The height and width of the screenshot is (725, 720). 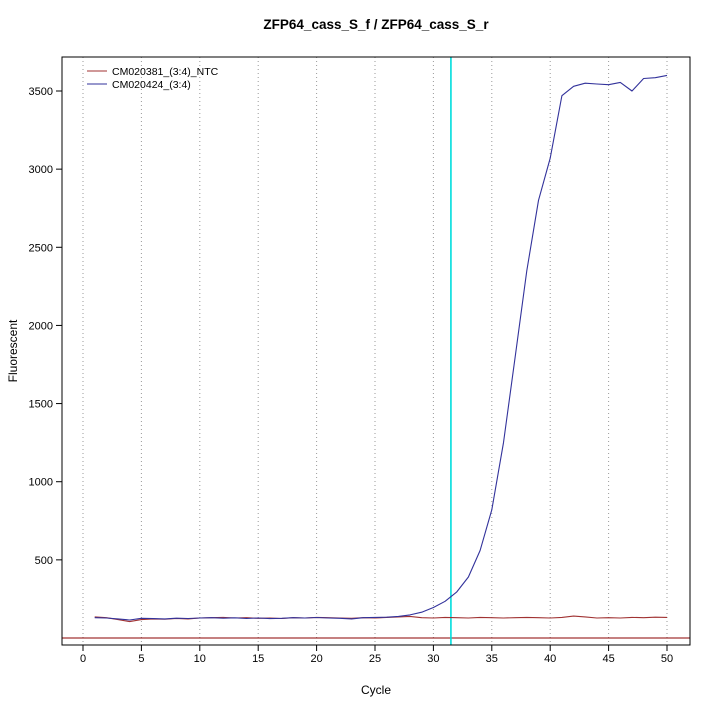 I want to click on x-tick-label: 0, so click(x=83, y=659).